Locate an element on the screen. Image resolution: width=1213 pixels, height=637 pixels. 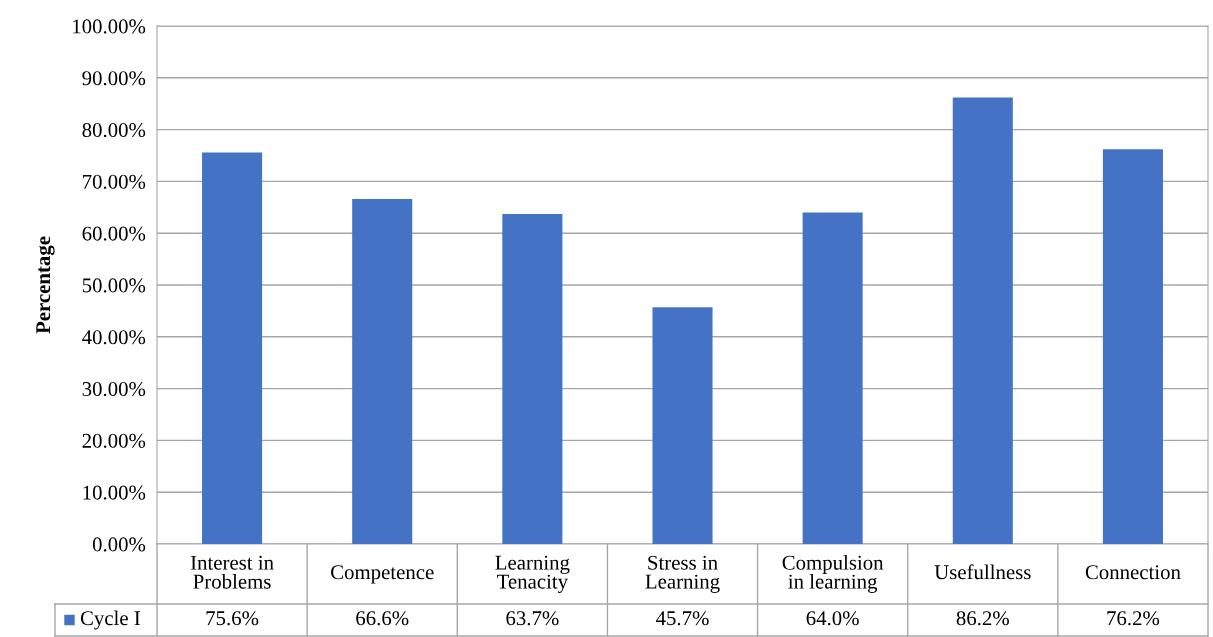
y-tick-label: 70.00% is located at coordinates (114, 181).